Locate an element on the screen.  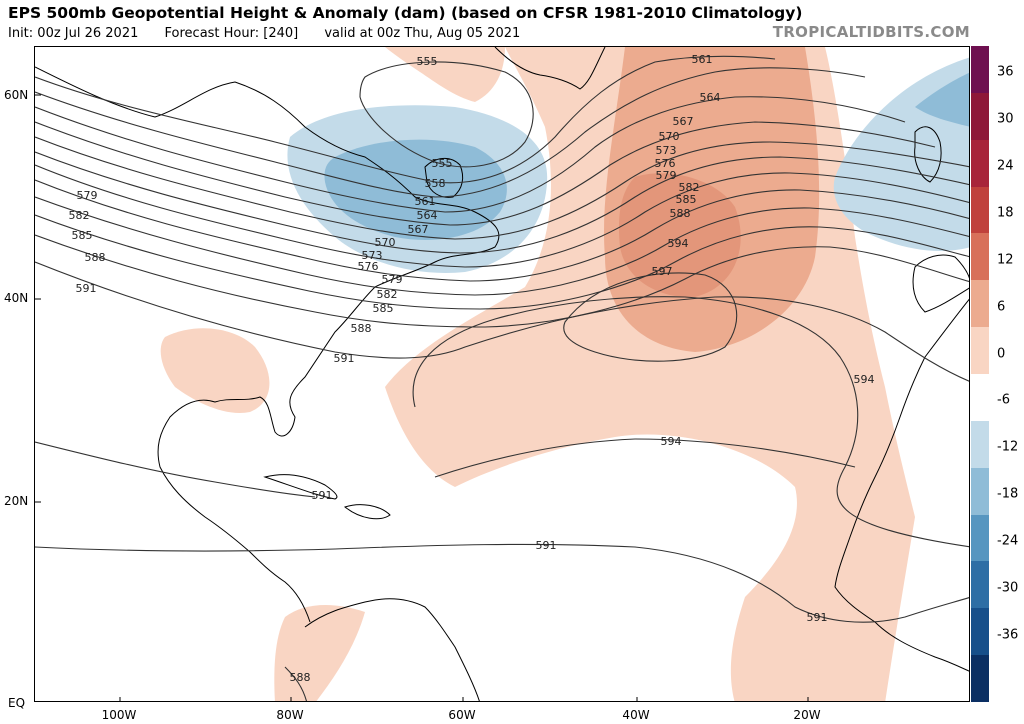
colorbar-label: -30 is located at coordinates (1008, 588).